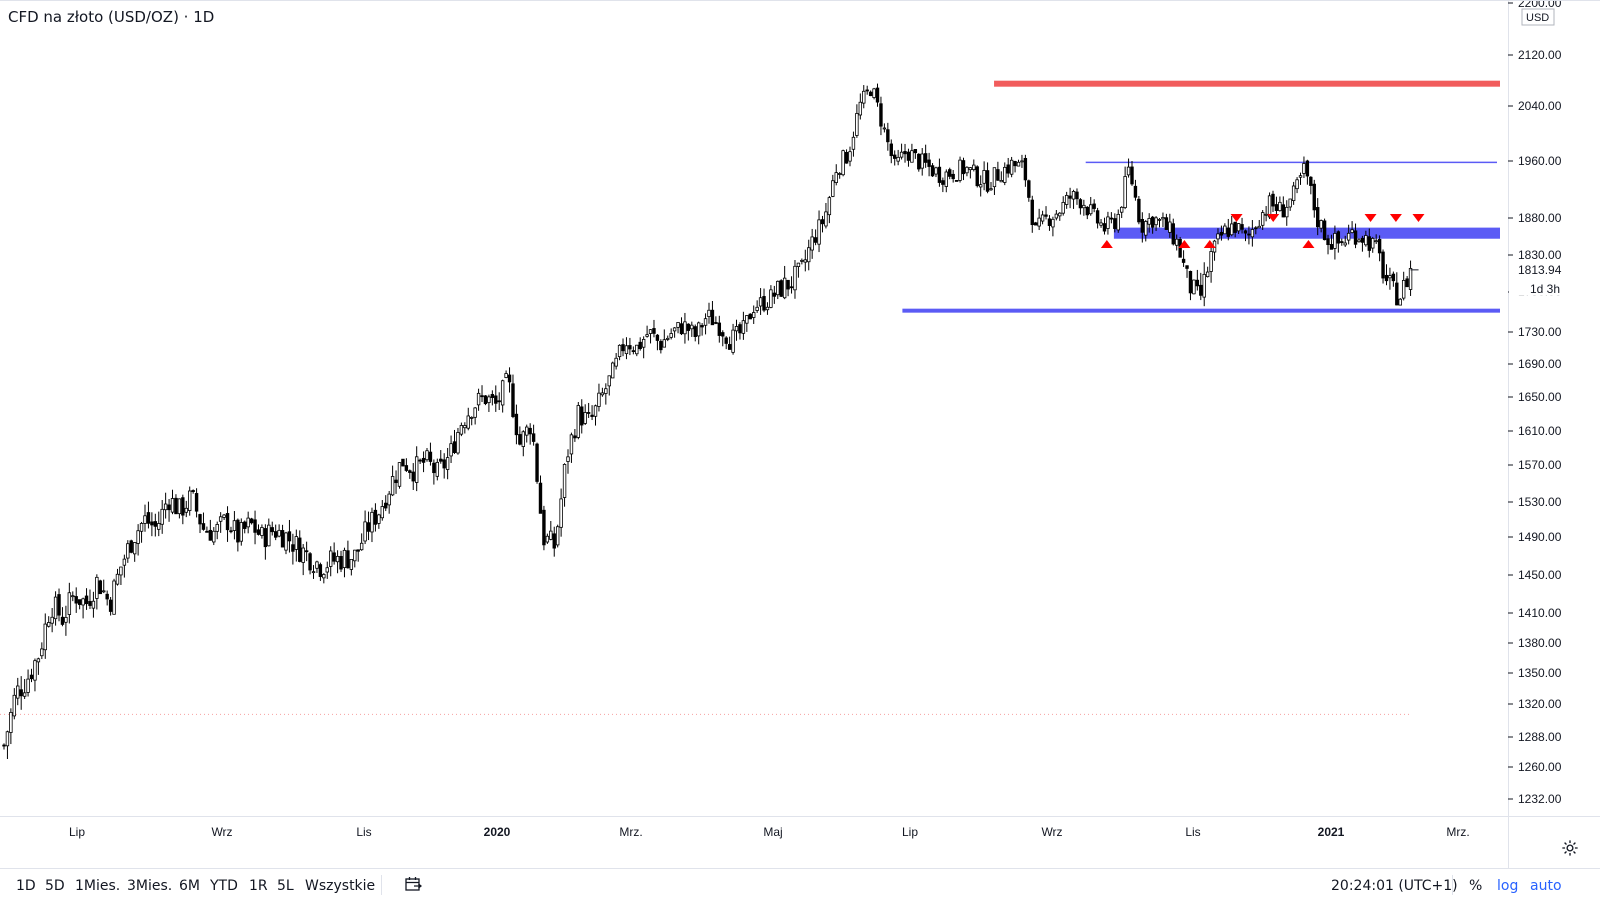 The width and height of the screenshot is (1600, 905). Describe the element at coordinates (26, 886) in the screenshot. I see `range-button-1d: 1D` at that location.